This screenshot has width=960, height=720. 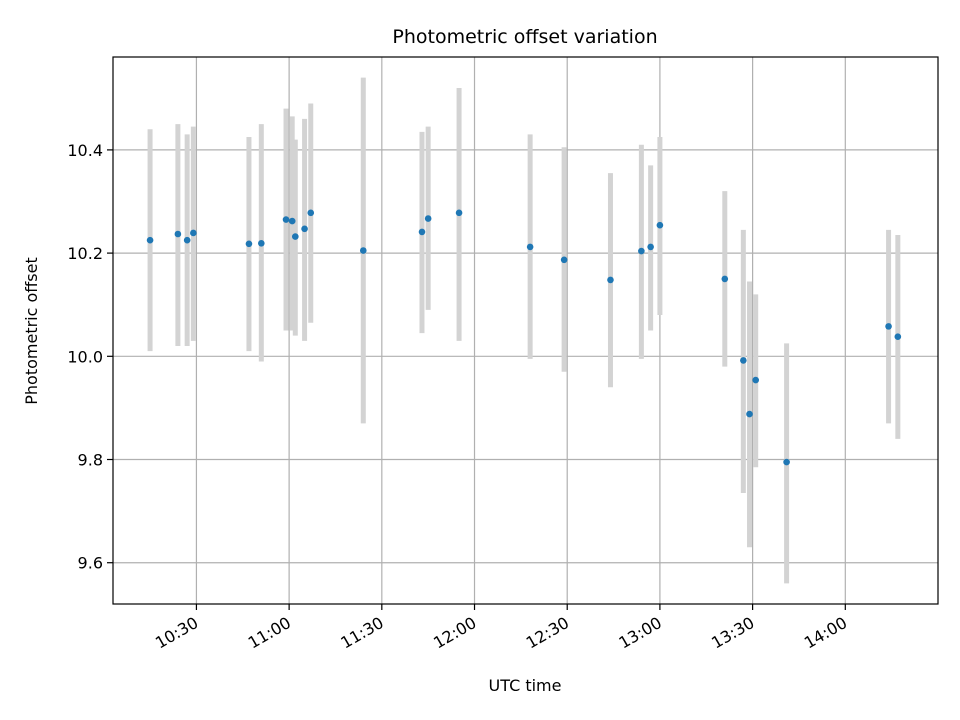 I want to click on x-tick-label: 10:30, so click(x=176, y=633).